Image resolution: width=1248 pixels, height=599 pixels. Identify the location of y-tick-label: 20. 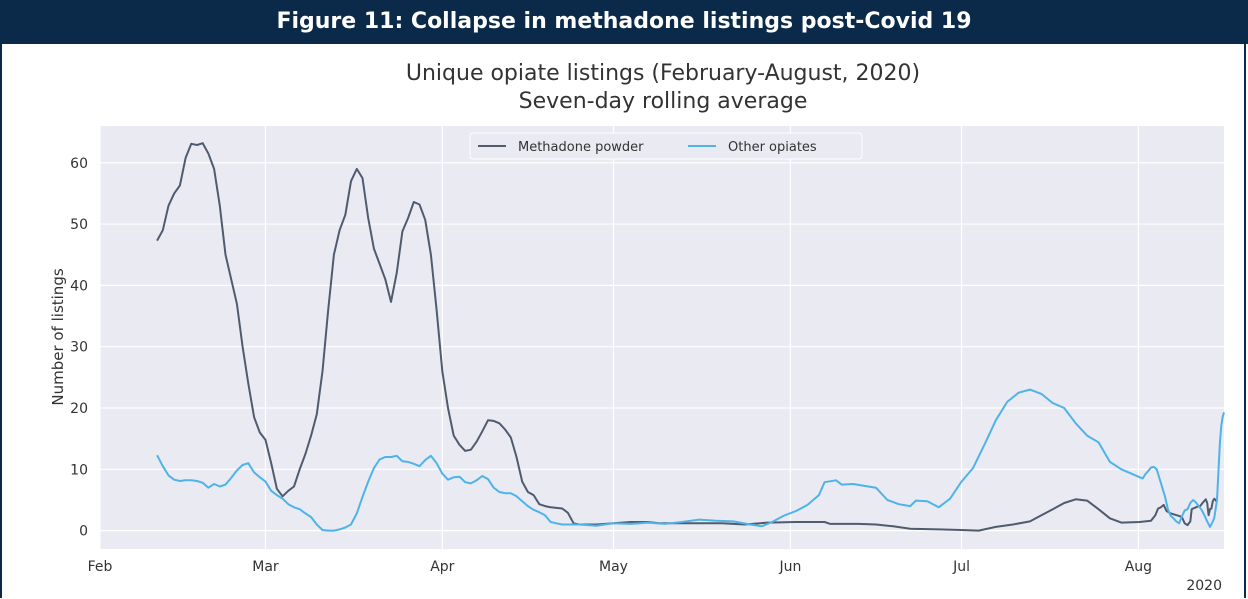
(79, 409).